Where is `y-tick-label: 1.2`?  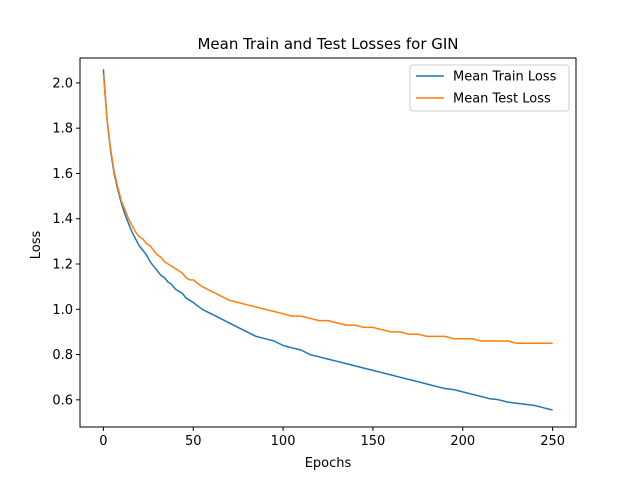 y-tick-label: 1.2 is located at coordinates (62, 265).